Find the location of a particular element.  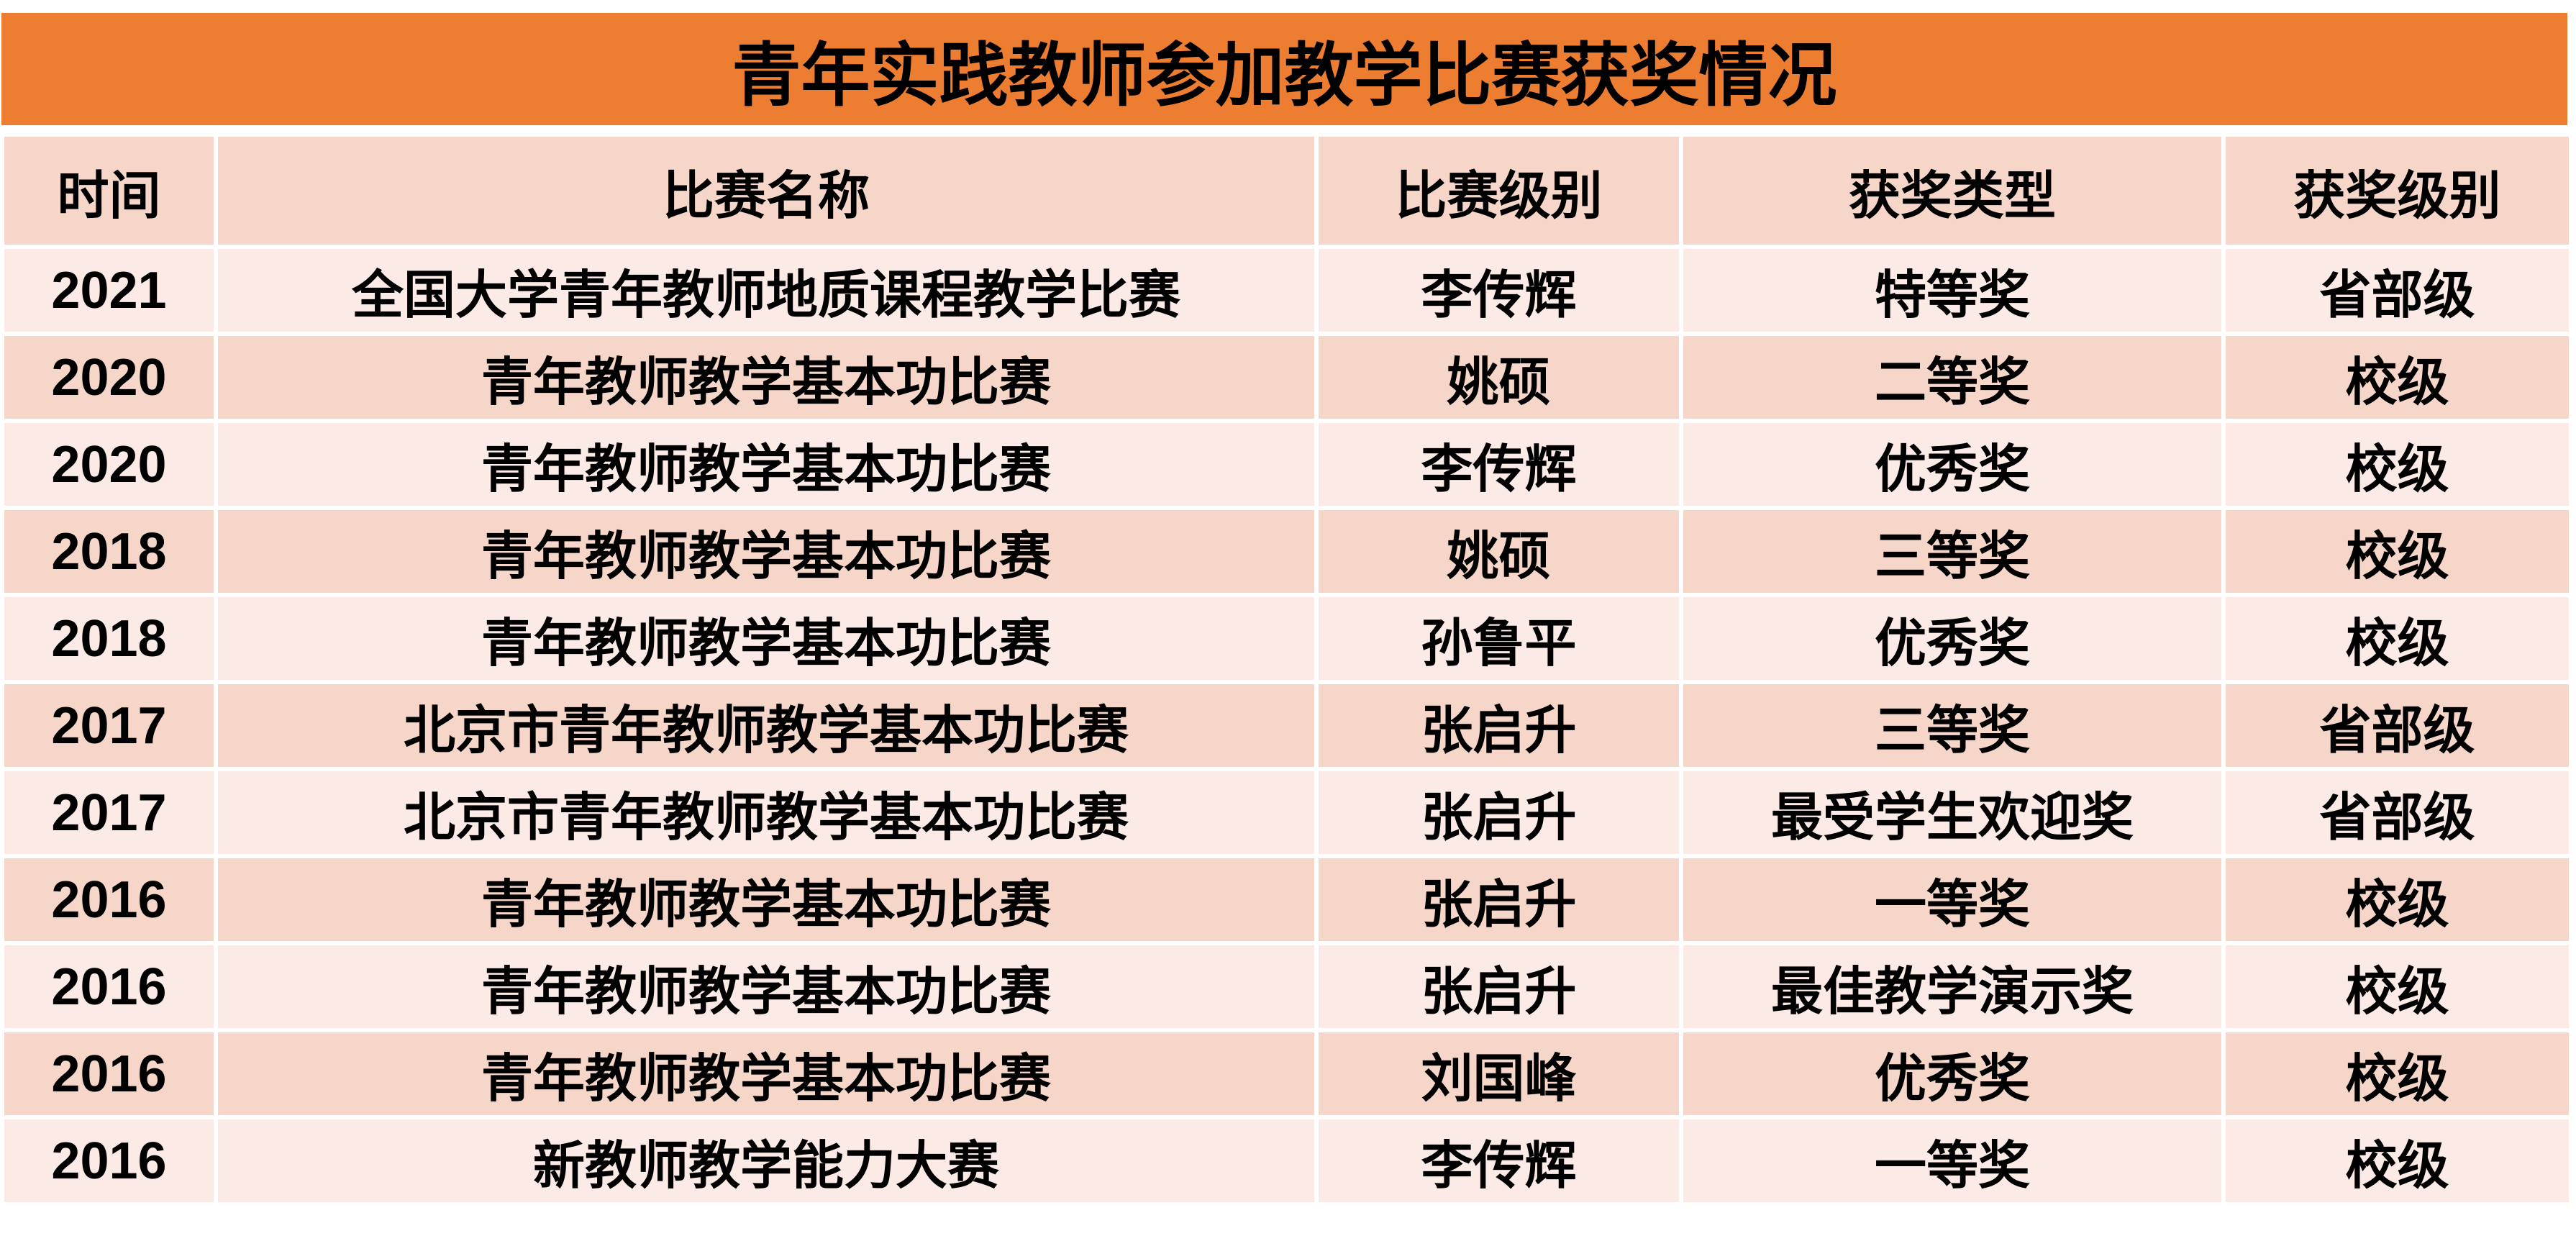

cell-award-type: 二等奖 is located at coordinates (1952, 377).